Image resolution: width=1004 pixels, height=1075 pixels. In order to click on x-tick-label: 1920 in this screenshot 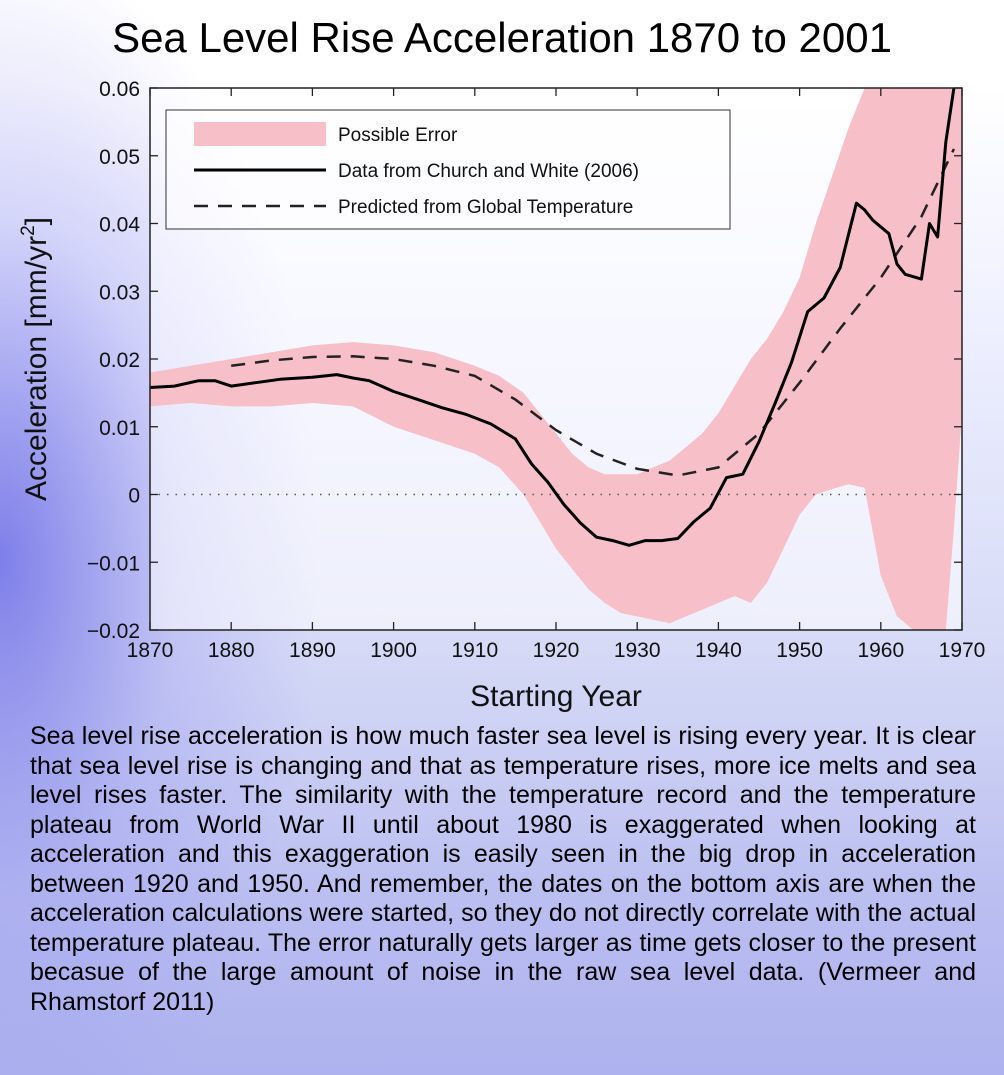, I will do `click(556, 650)`.